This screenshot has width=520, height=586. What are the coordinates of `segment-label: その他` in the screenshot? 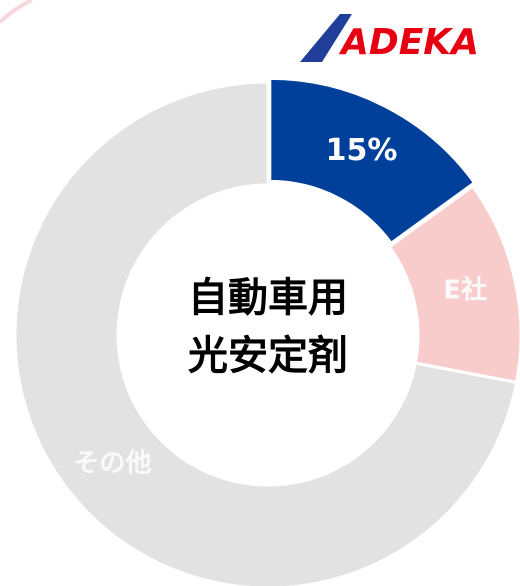 It's located at (112, 463).